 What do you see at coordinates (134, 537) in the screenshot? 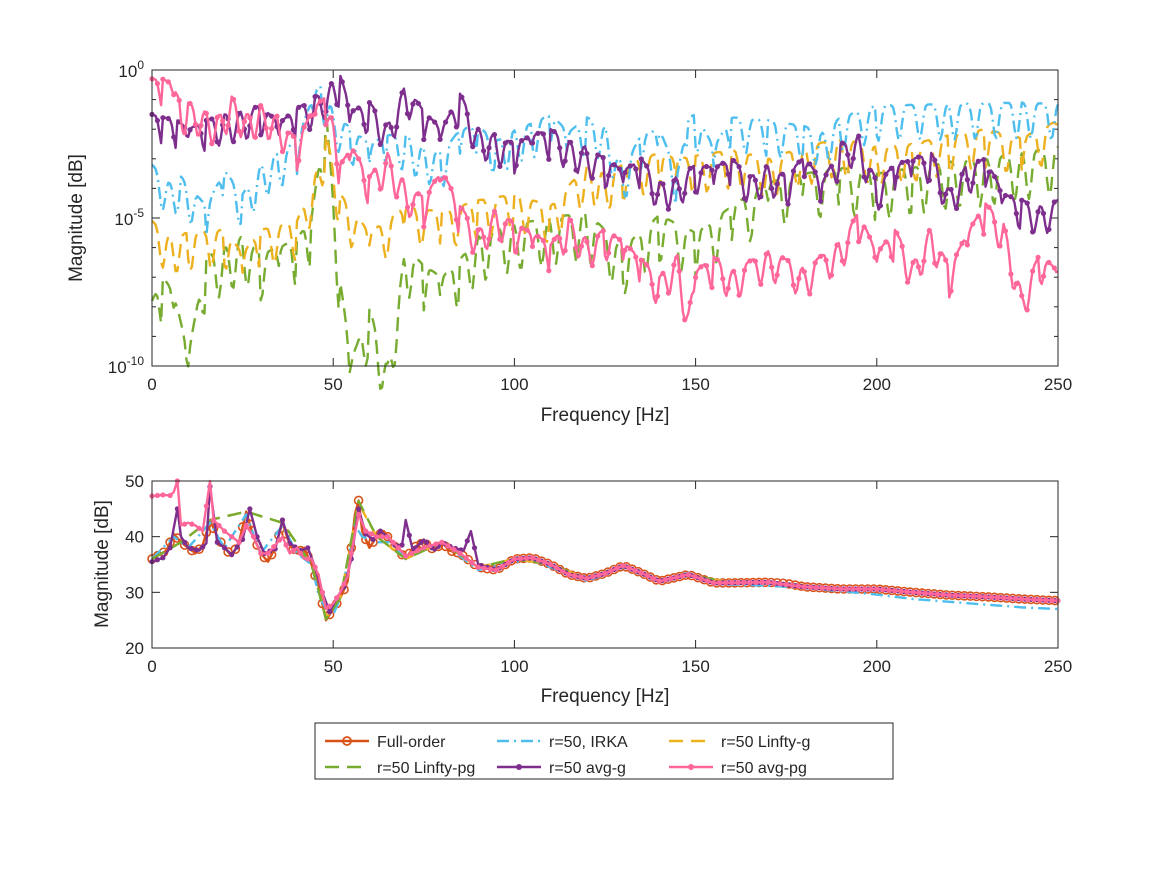
I see `bottom-y-tick-label: 40` at bounding box center [134, 537].